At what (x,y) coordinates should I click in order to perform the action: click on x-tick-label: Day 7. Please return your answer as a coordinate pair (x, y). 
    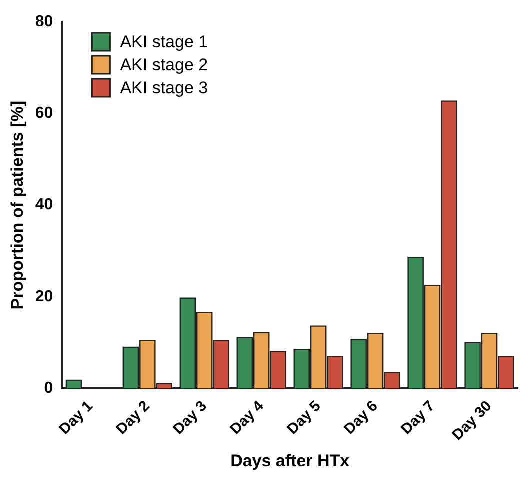
    Looking at the image, I should click on (418, 418).